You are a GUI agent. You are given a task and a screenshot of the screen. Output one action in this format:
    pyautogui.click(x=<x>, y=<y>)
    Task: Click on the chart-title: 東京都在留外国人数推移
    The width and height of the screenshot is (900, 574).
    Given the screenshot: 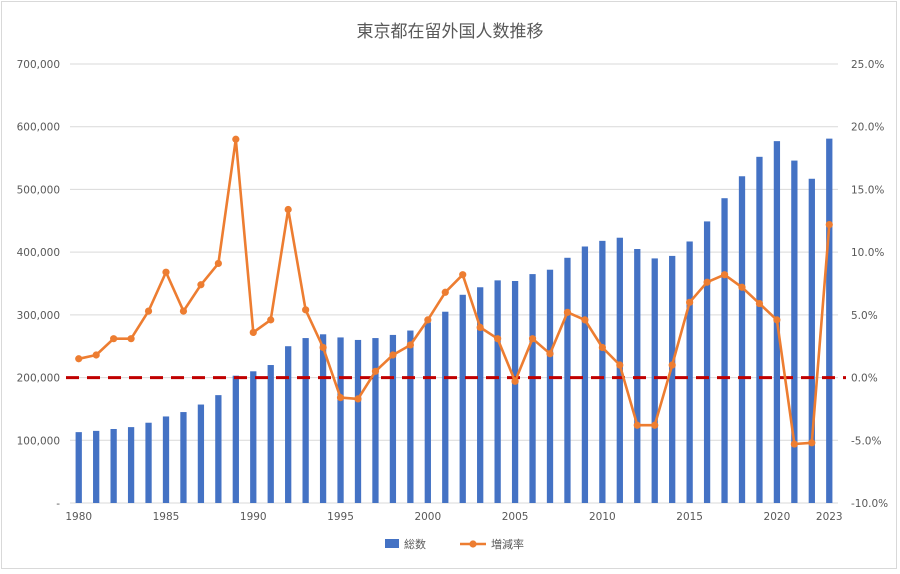 What is the action you would take?
    pyautogui.click(x=450, y=32)
    